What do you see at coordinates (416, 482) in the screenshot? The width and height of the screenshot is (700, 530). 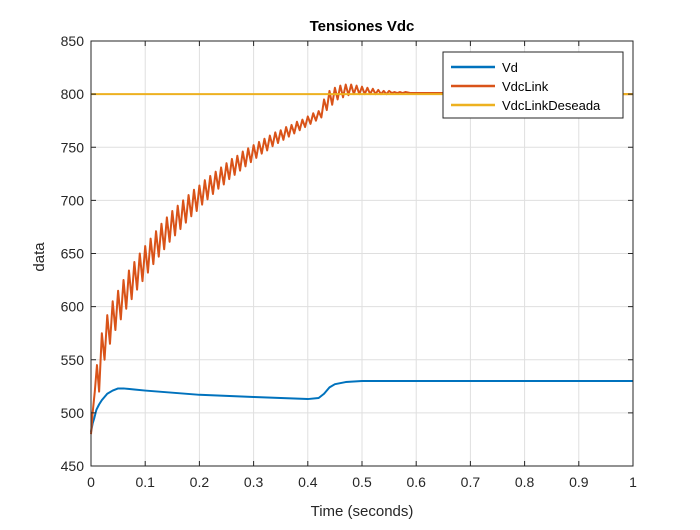 I see `x-tick-label: 0.6` at bounding box center [416, 482].